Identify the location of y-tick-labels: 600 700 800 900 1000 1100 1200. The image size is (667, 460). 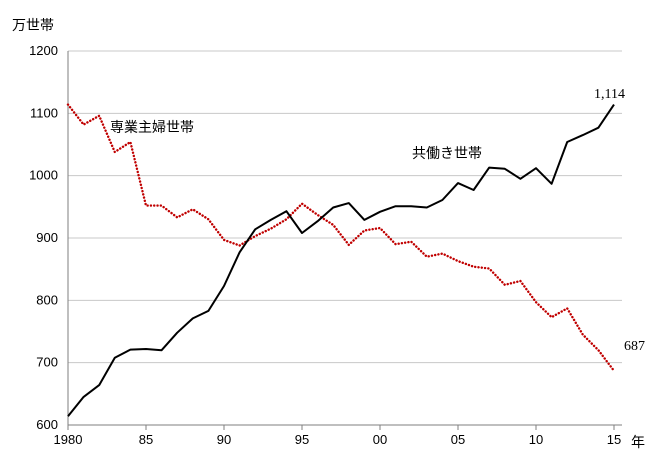
(43, 237).